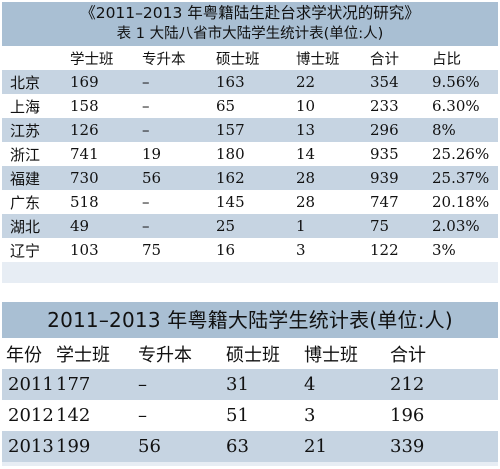  I want to click on table-cell: 103, so click(84, 250).